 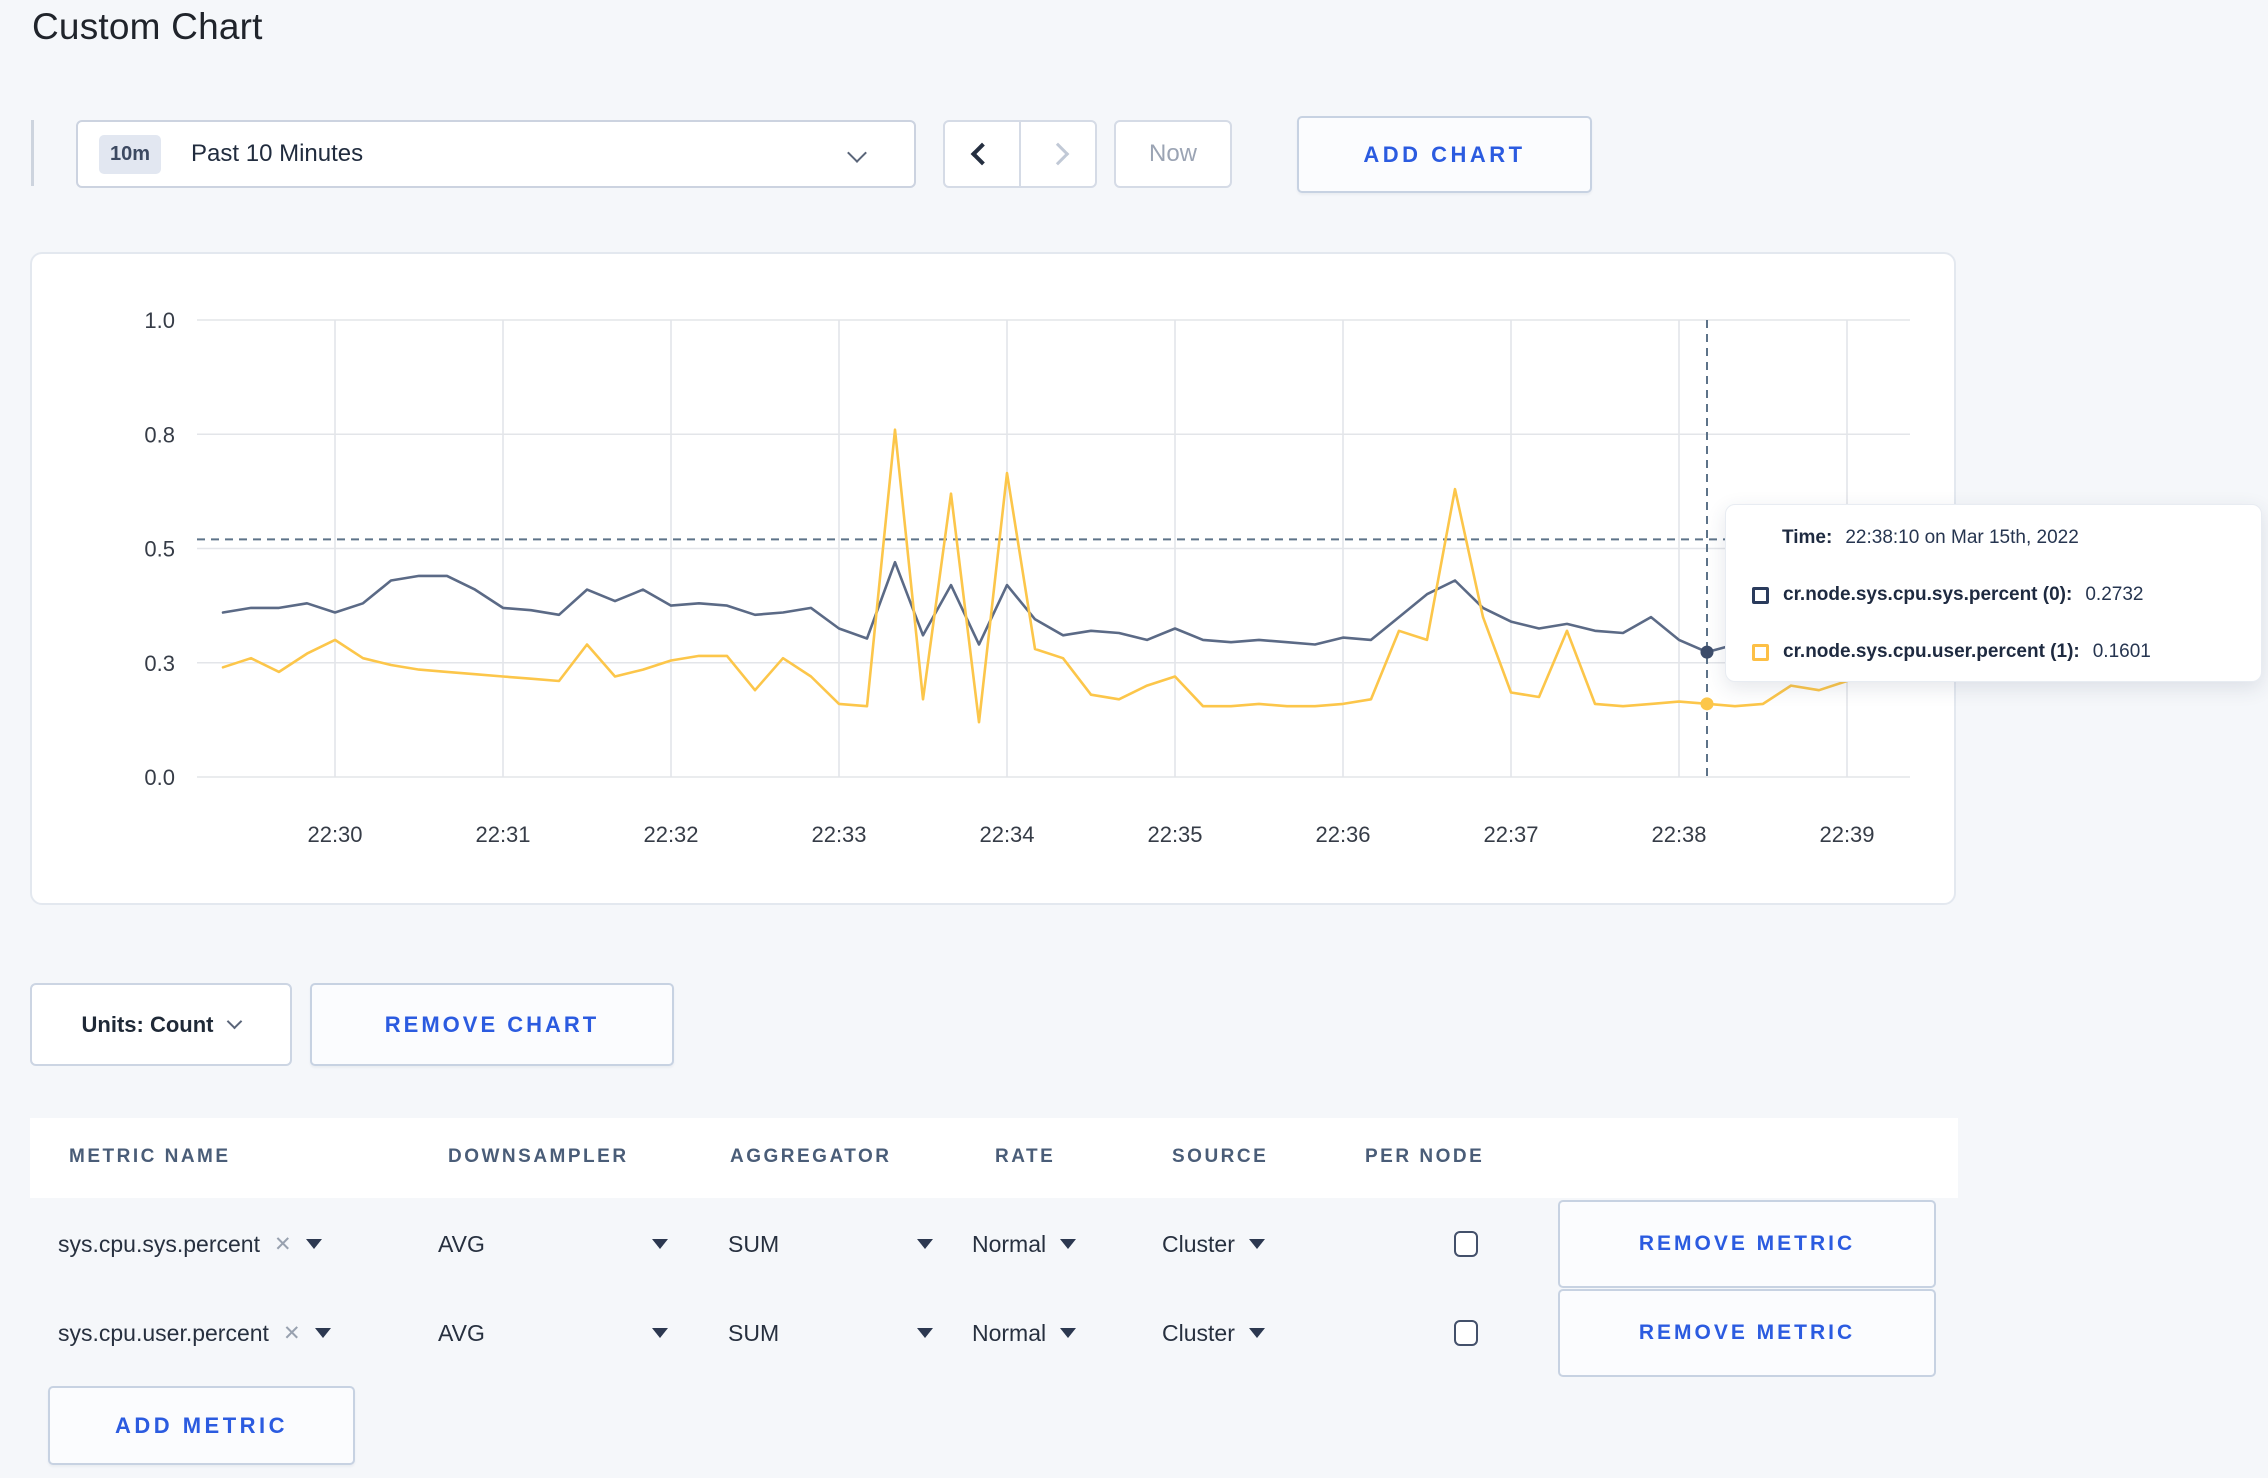 What do you see at coordinates (1444, 154) in the screenshot?
I see `add-chart-button: ADD CHART` at bounding box center [1444, 154].